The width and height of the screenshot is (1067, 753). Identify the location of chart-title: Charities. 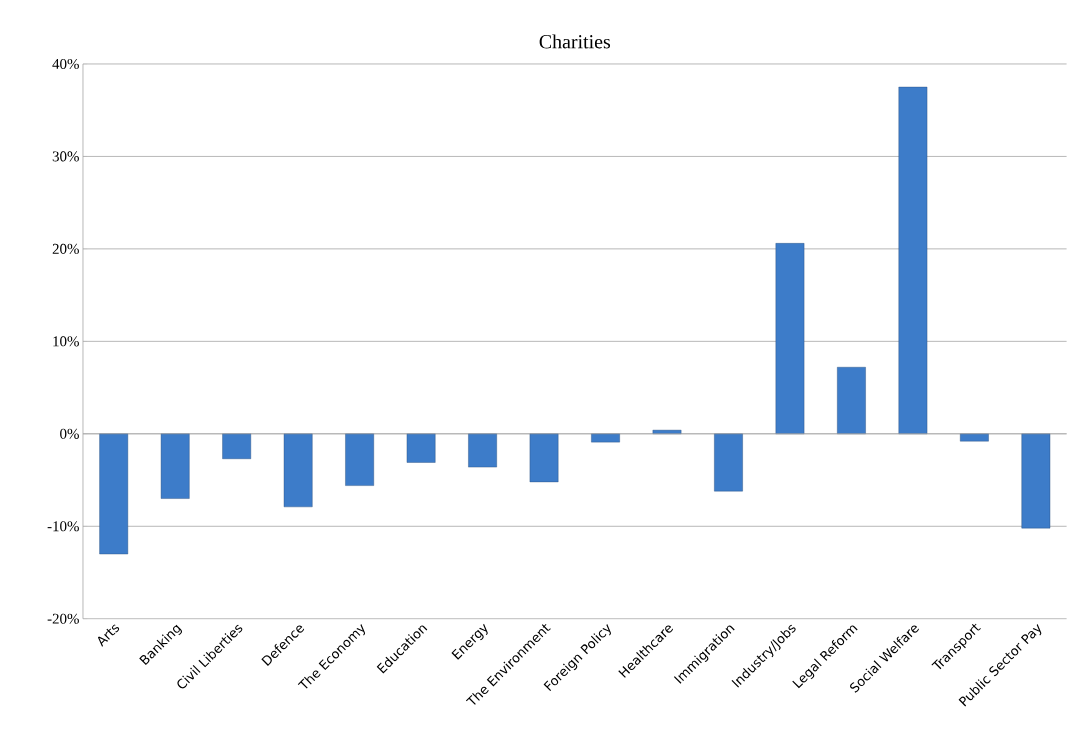
(575, 41).